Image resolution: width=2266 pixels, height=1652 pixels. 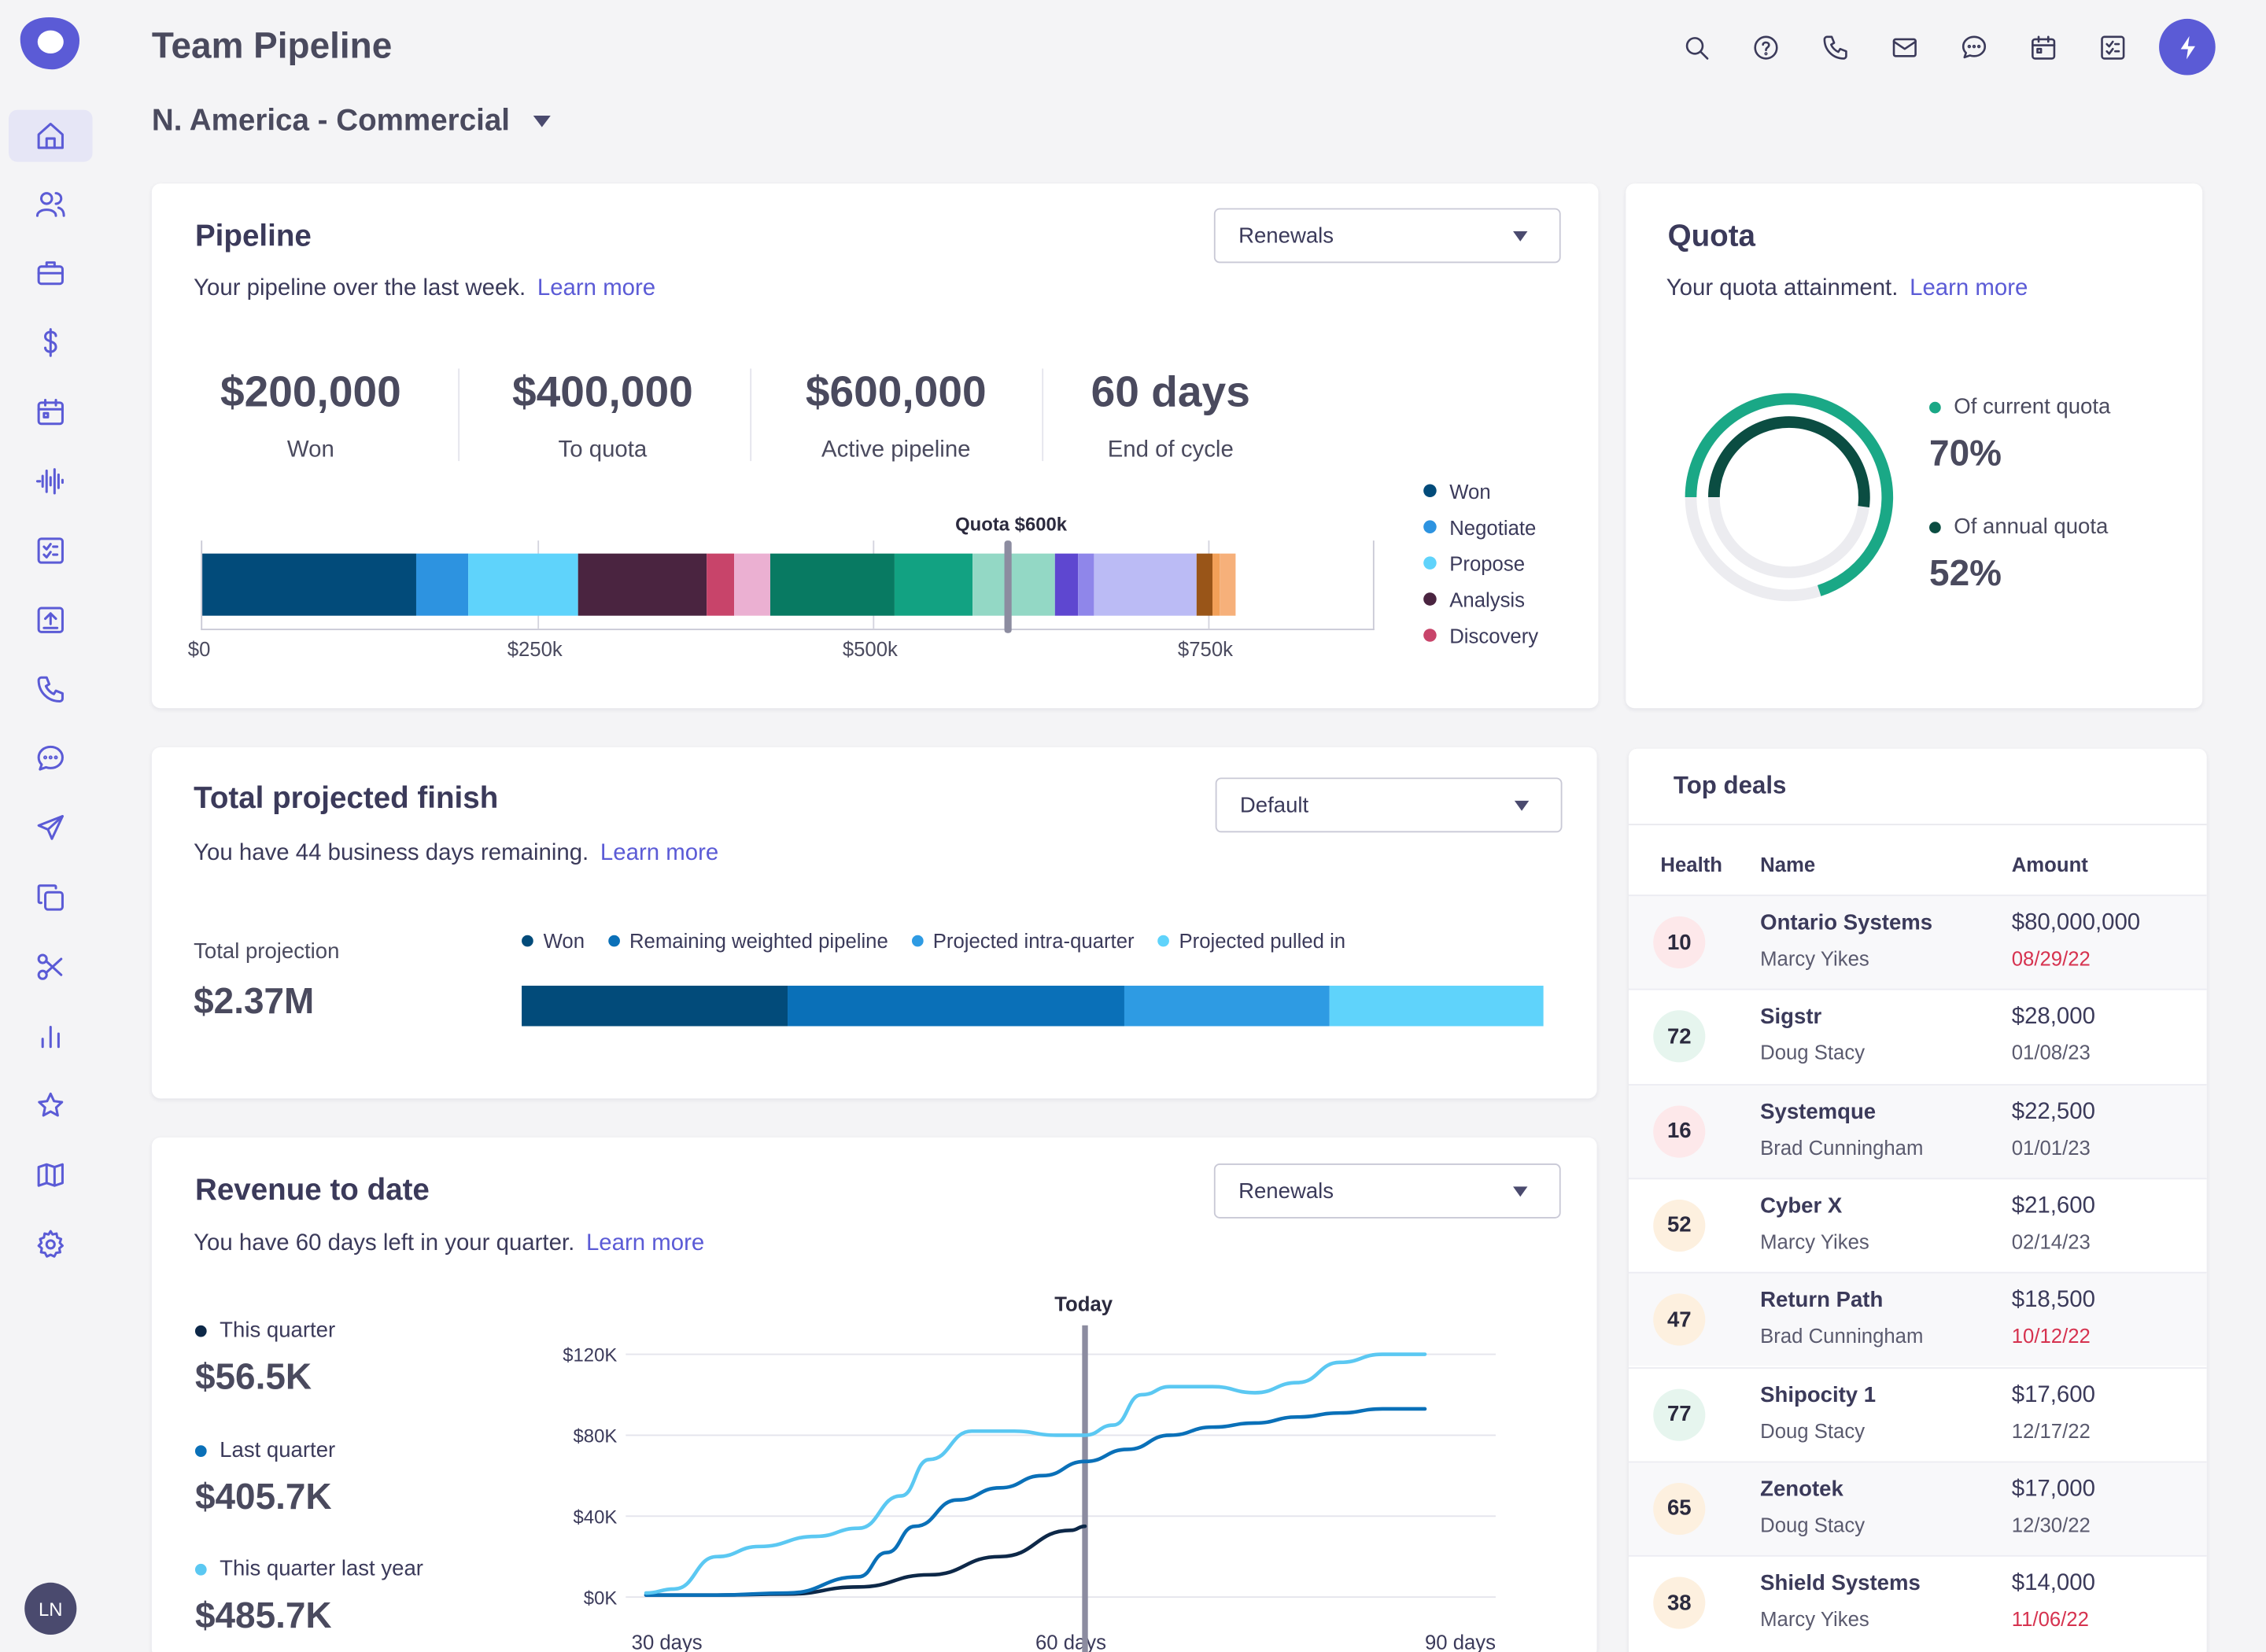 What do you see at coordinates (51, 620) in the screenshot?
I see `nav-content` at bounding box center [51, 620].